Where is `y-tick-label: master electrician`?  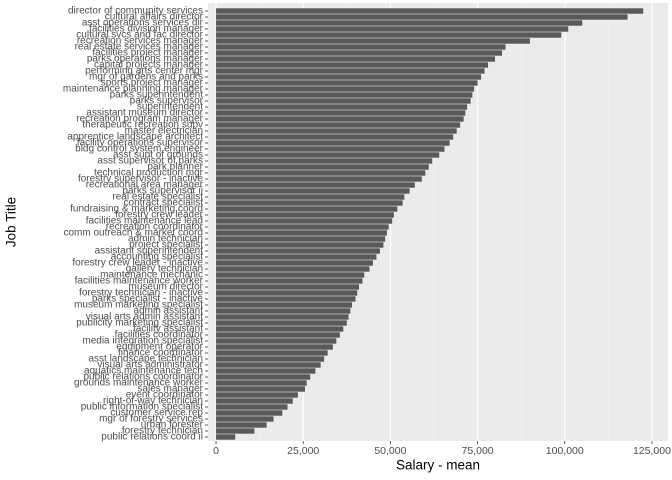 y-tick-label: master electrician is located at coordinates (164, 131).